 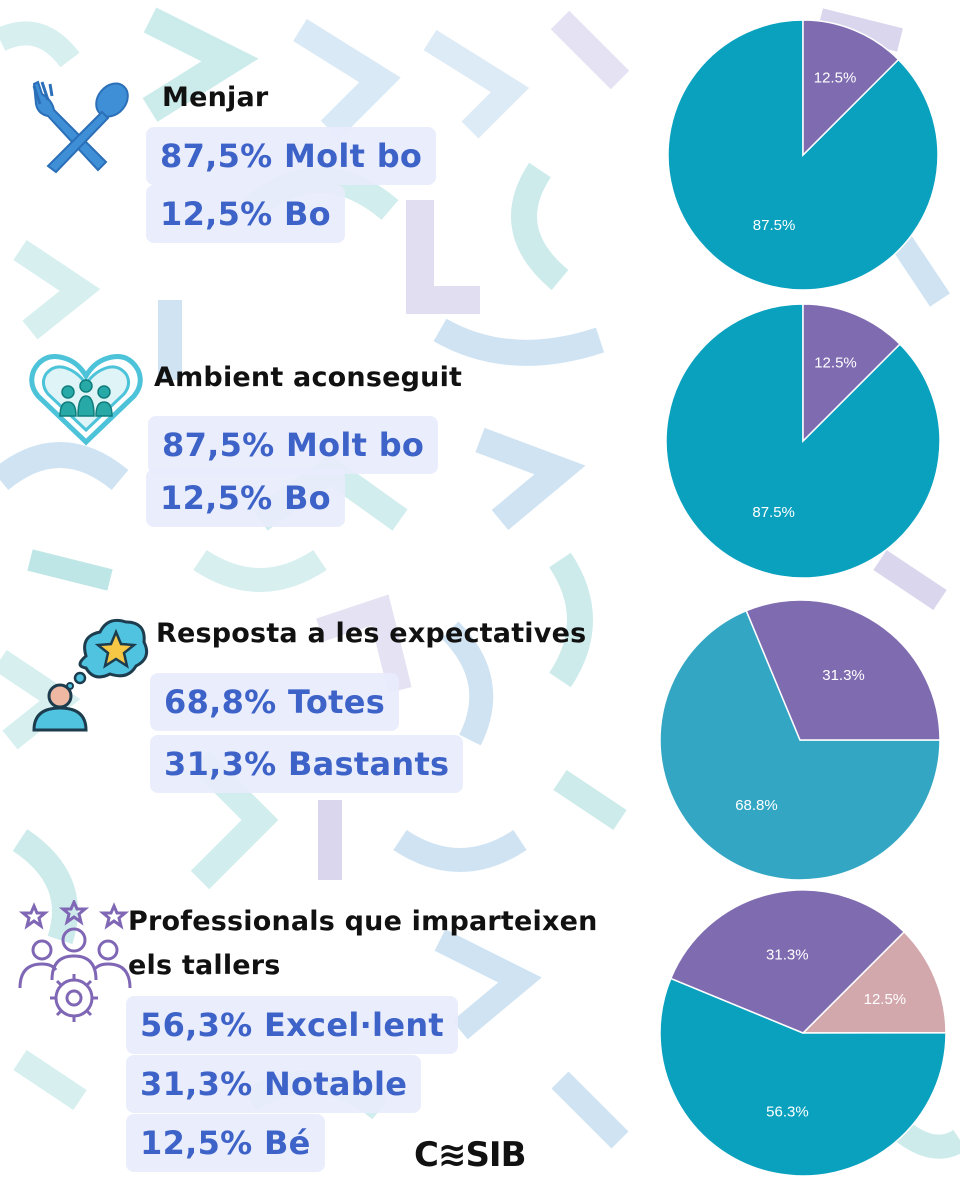 I want to click on pie-chart-professionals: 12.5% 56.3% 31.3%, so click(x=803, y=1033).